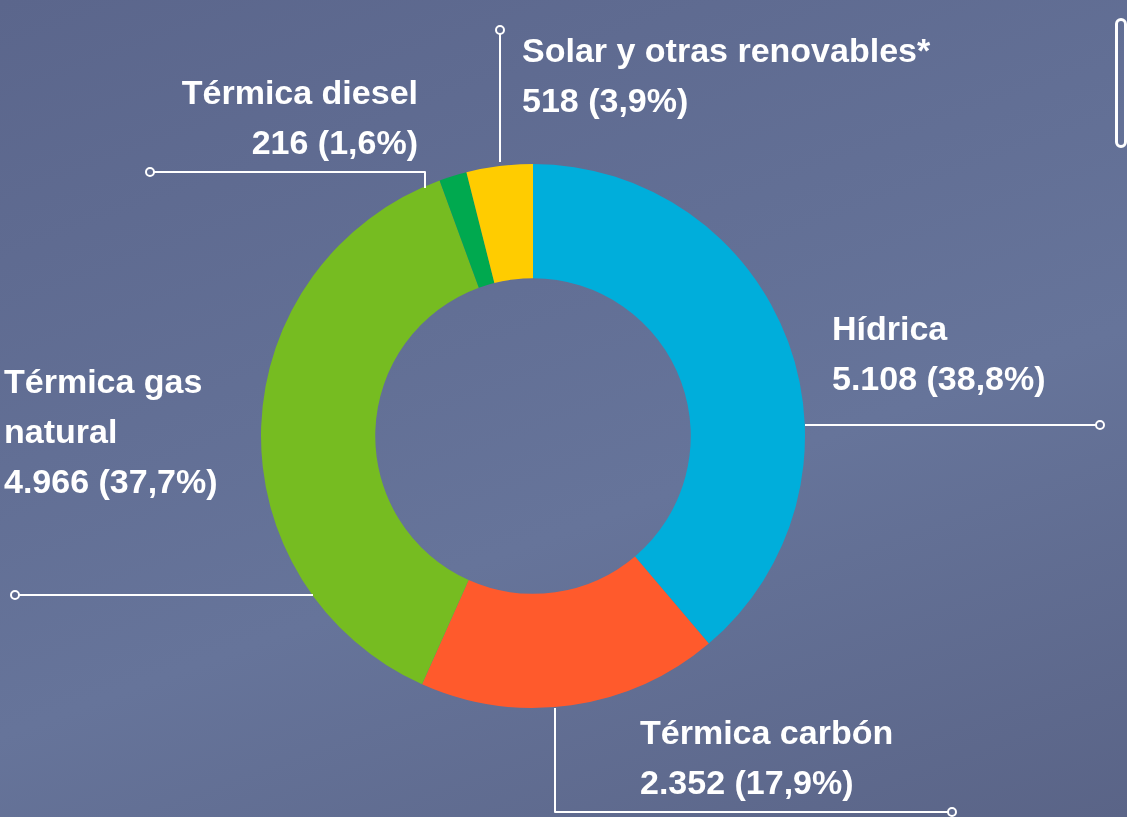 This screenshot has width=1127, height=817. I want to click on data-label: 216 (1,6%), so click(334, 142).